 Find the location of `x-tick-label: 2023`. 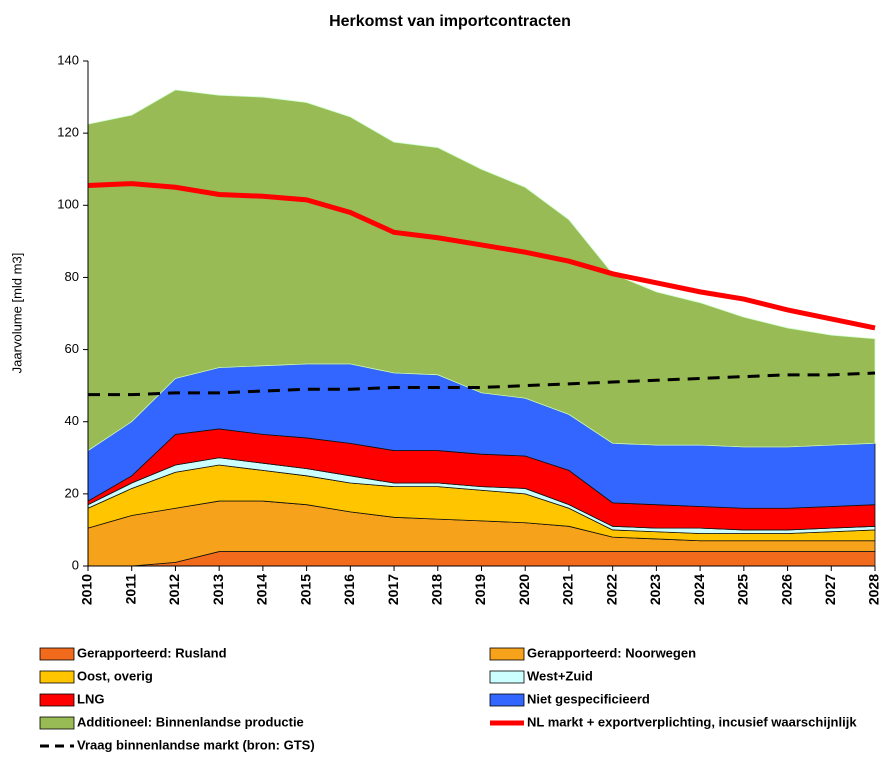

x-tick-label: 2023 is located at coordinates (655, 589).